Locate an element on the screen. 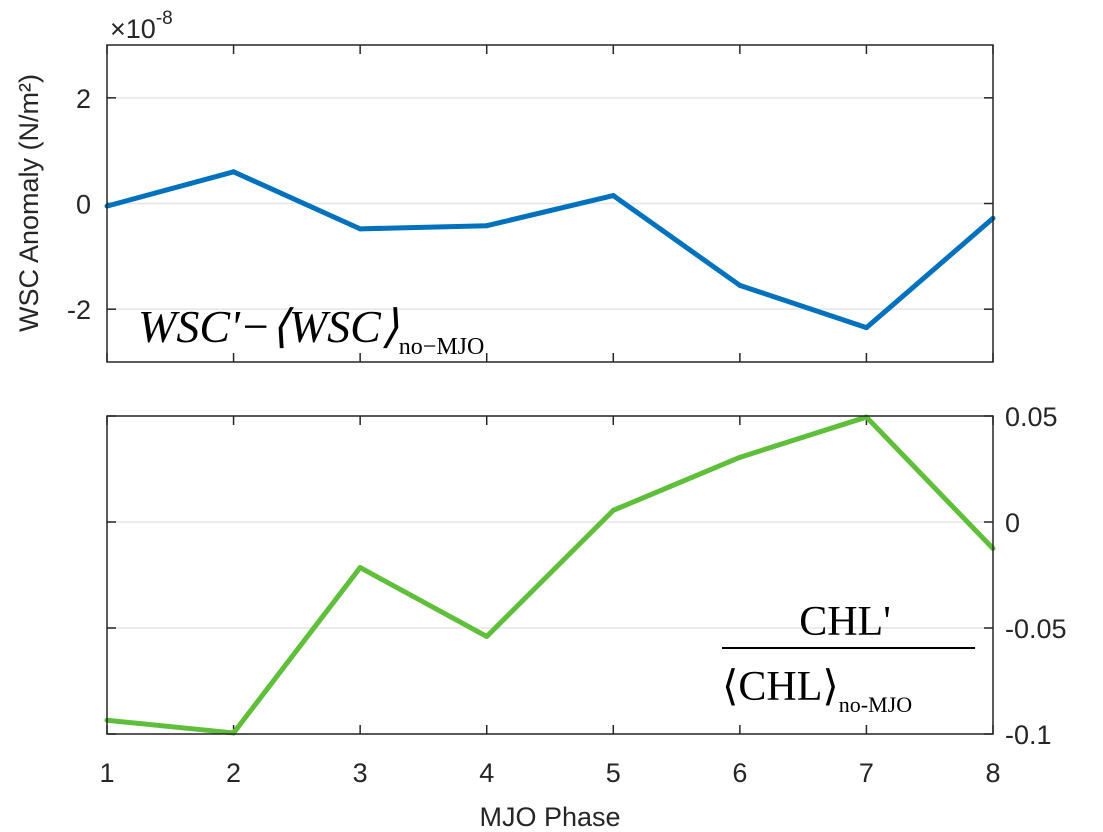 The image size is (1103, 832). chl-formula-numerator: CHL' is located at coordinates (845, 622).